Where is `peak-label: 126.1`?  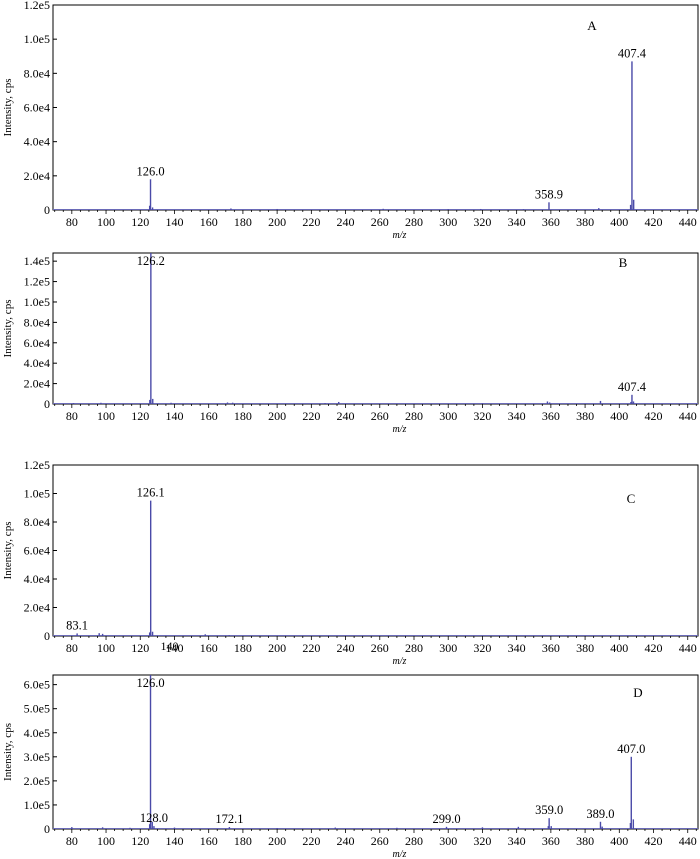 peak-label: 126.1 is located at coordinates (151, 493).